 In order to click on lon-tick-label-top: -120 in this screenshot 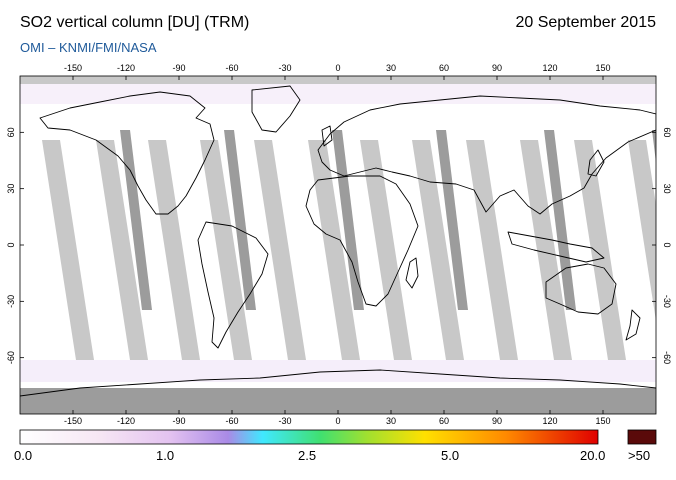, I will do `click(126, 68)`.